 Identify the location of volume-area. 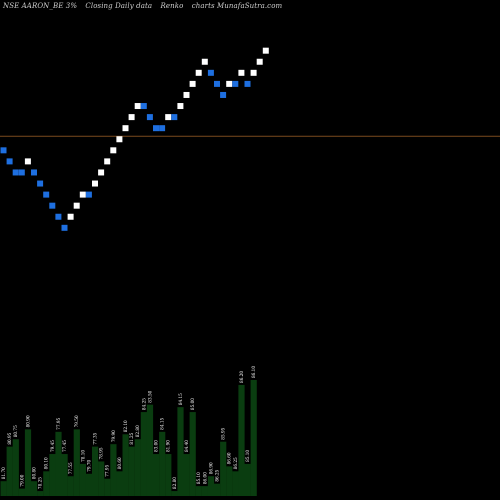
(128, 438).